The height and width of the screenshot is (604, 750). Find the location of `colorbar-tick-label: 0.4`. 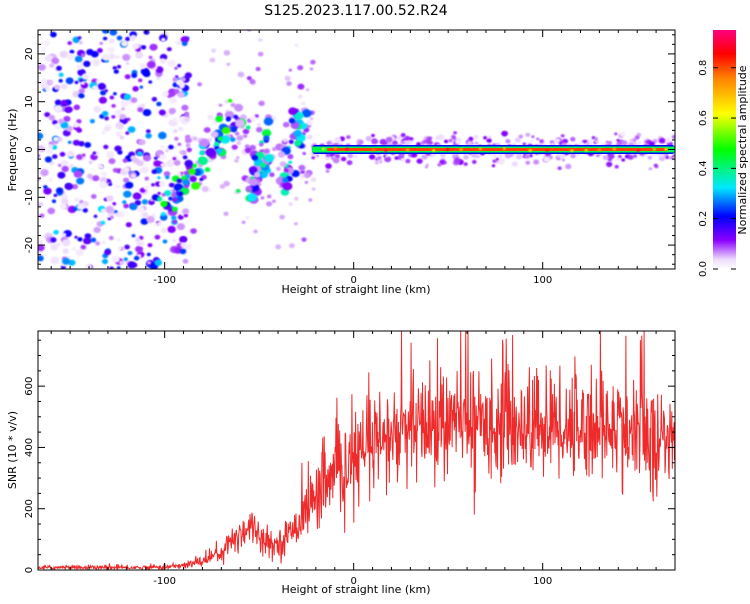

colorbar-tick-label: 0.4 is located at coordinates (703, 168).